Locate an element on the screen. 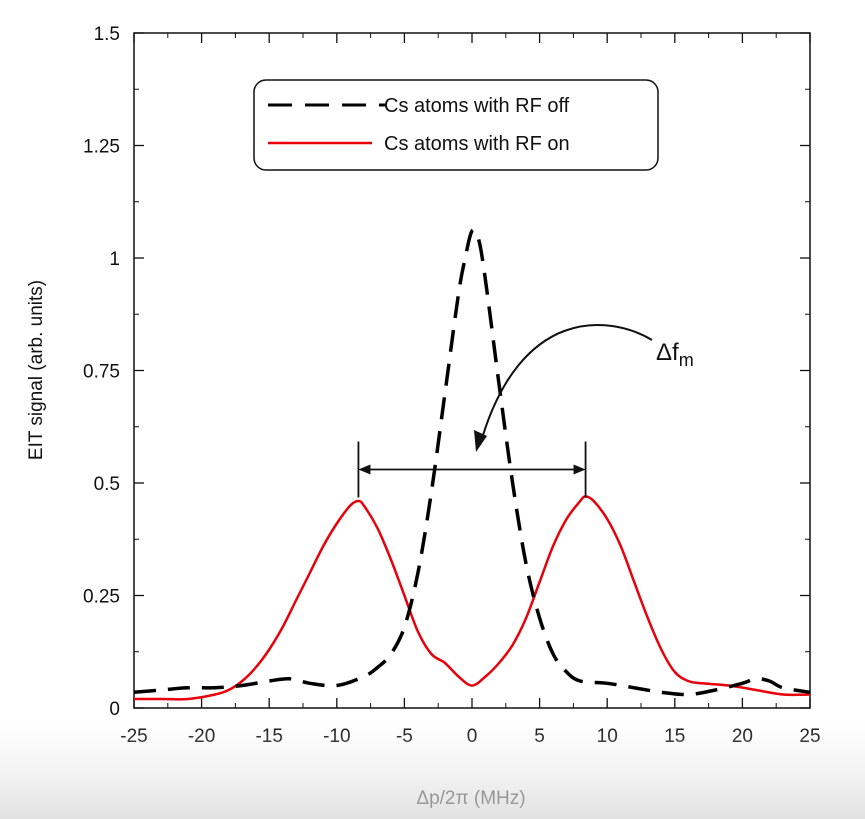 The width and height of the screenshot is (865, 819). legend-label-rf-off: Cs atoms with RF off is located at coordinates (477, 106).